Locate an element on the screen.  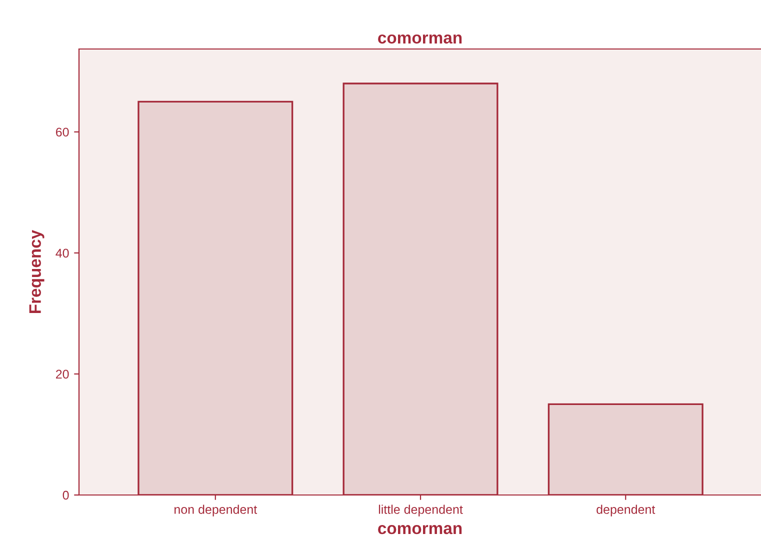
y-tick-label: 40 is located at coordinates (62, 253).